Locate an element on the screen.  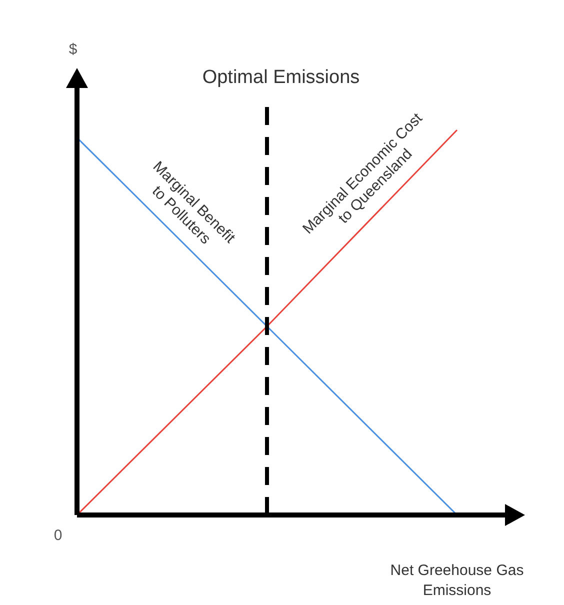
x-axis-title: Net Greehouse Gas Emissions is located at coordinates (457, 580).